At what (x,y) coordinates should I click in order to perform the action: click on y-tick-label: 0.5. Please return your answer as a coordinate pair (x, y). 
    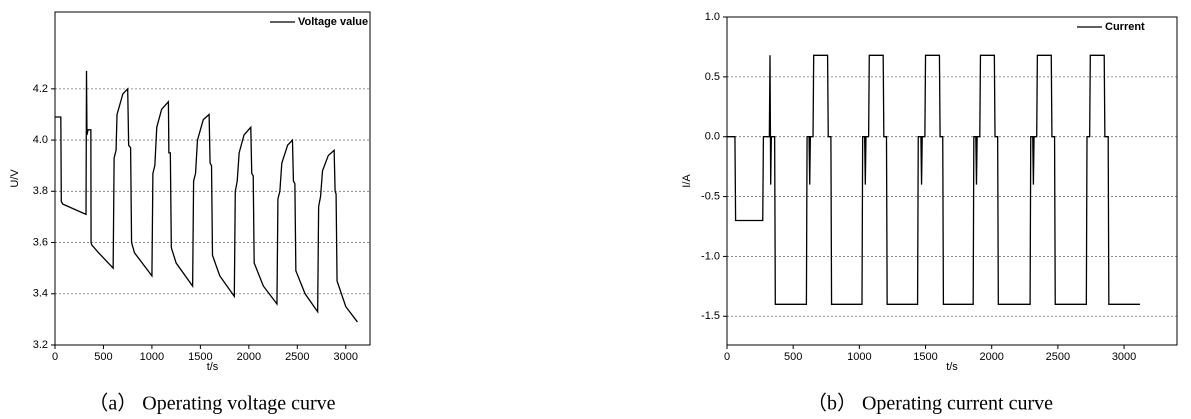
    Looking at the image, I should click on (712, 77).